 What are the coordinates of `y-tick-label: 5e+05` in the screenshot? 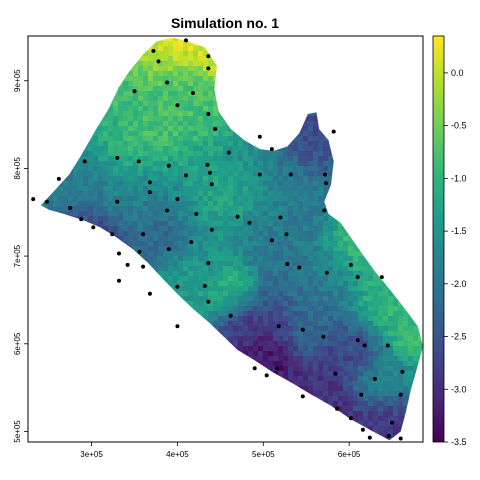 It's located at (17, 431).